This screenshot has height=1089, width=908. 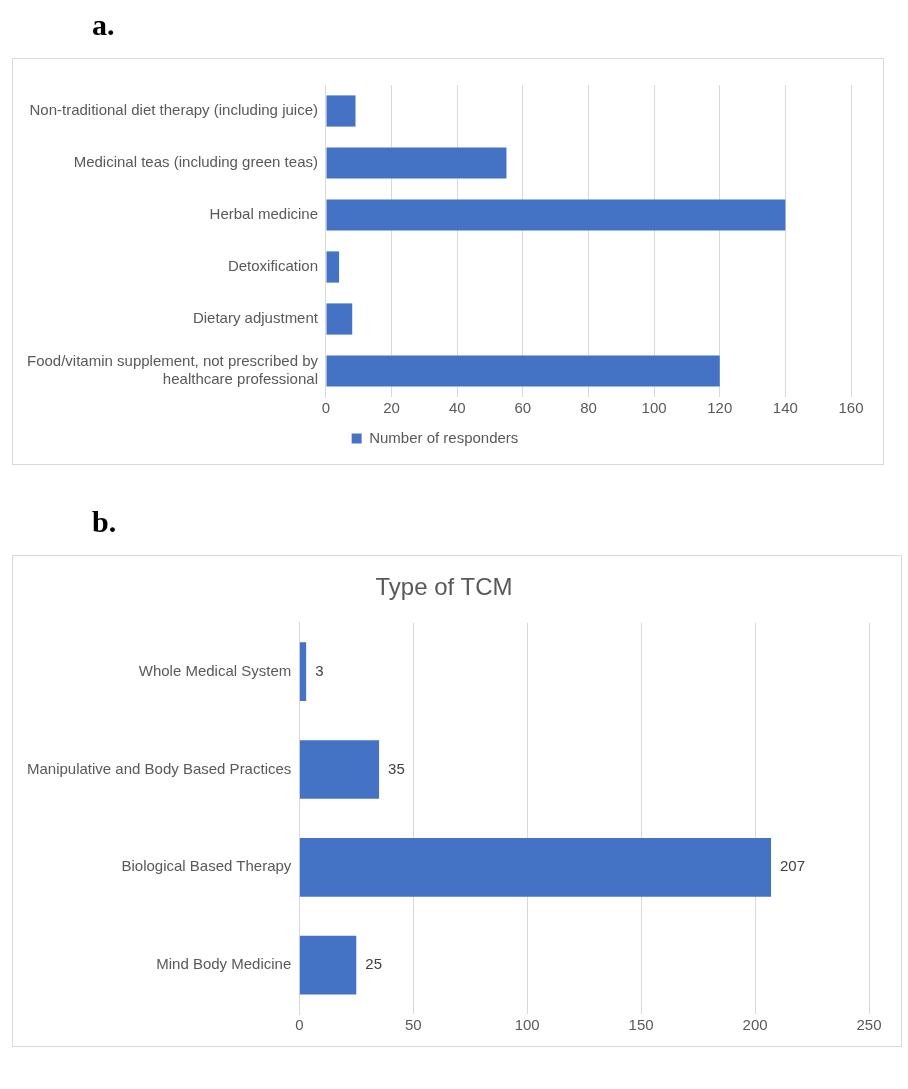 I want to click on data-label: 207, so click(x=793, y=866).